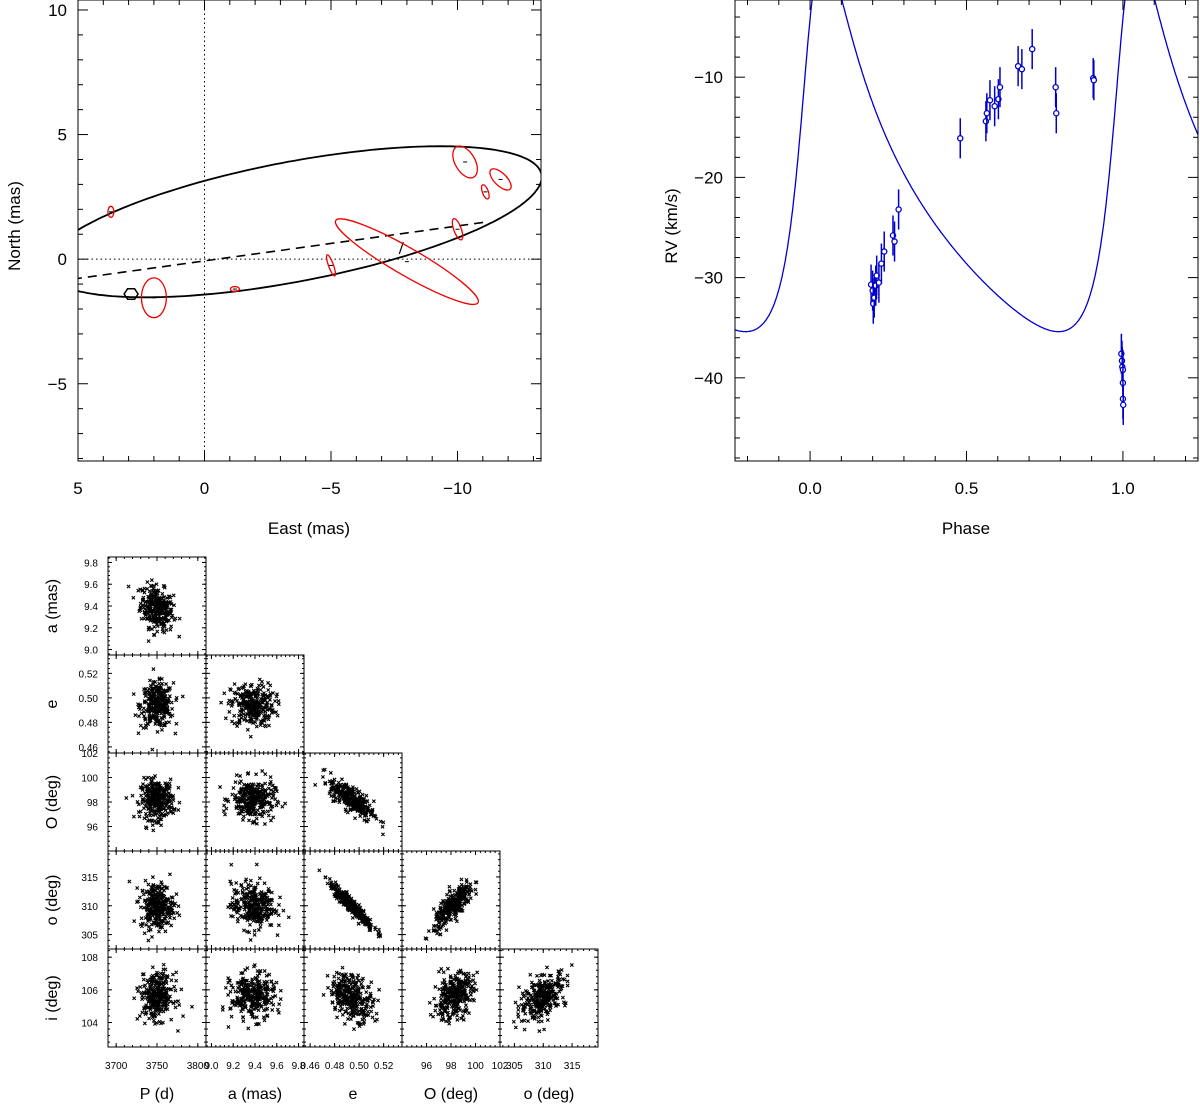 The image size is (1200, 1107). I want to click on x-tick-label: 0.5, so click(967, 488).